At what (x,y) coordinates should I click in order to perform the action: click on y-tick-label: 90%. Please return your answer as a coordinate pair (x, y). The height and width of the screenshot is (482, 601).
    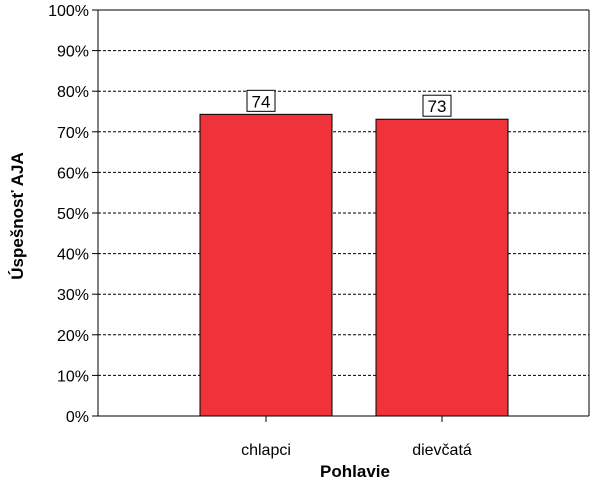
    Looking at the image, I should click on (73, 52).